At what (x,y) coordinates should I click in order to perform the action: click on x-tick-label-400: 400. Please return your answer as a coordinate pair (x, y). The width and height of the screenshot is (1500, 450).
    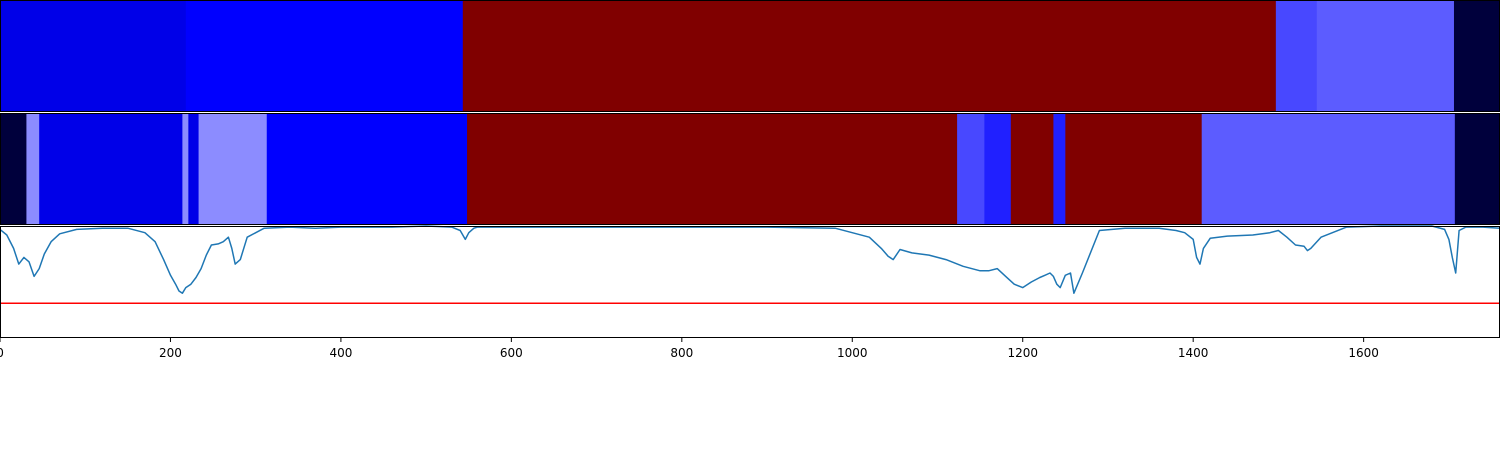
    Looking at the image, I should click on (340, 353).